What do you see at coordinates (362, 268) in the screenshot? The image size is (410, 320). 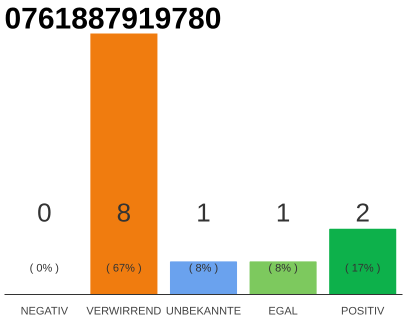 I see `annotation: ( 17% )` at bounding box center [362, 268].